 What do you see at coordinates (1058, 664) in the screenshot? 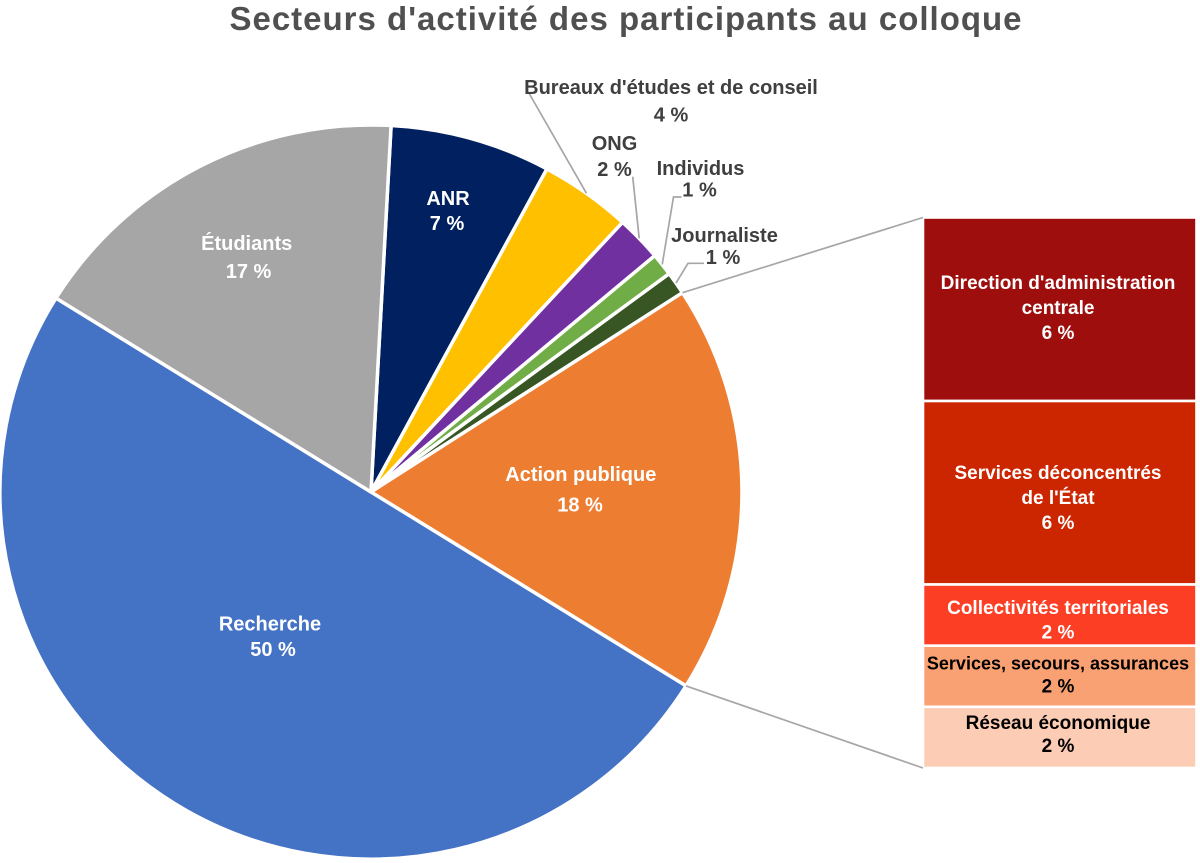
I see `svg-text: Services, secours, assurances` at bounding box center [1058, 664].